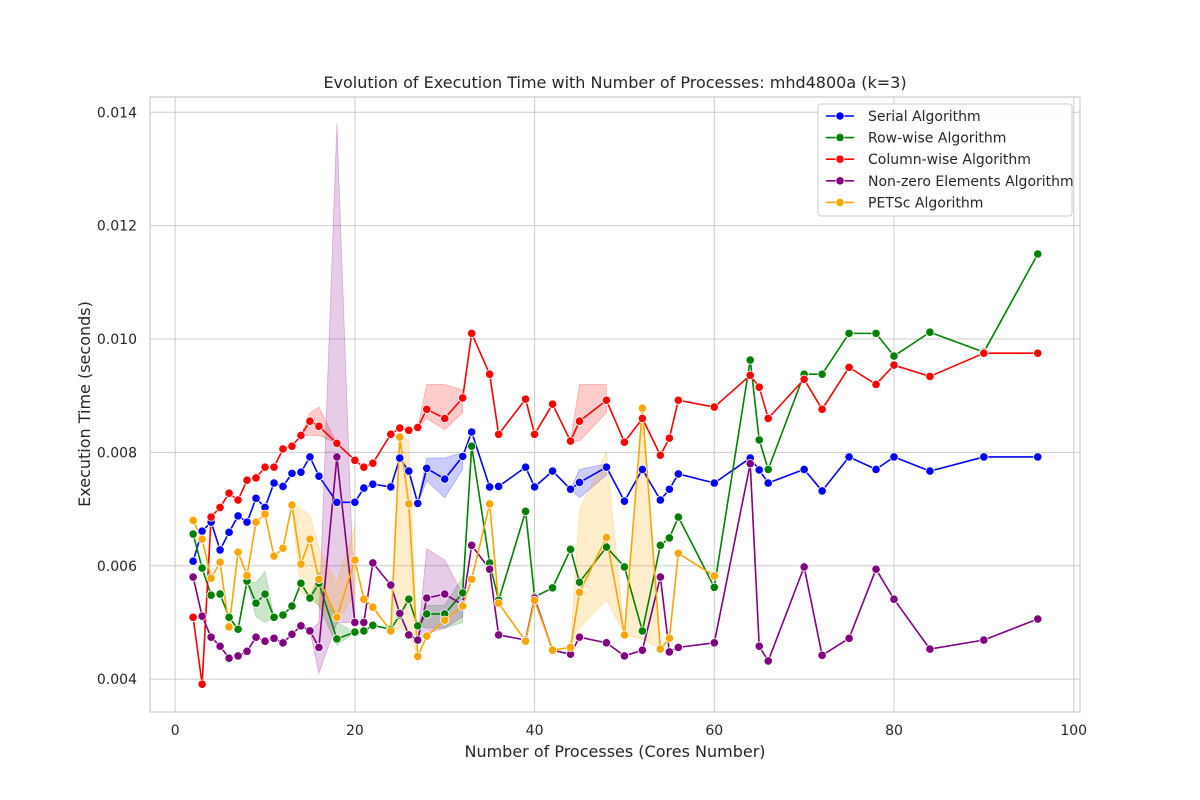 The image size is (1200, 800). I want to click on legend-item-column-wise-algorithm: Column-wise Algorithm, so click(928, 160).